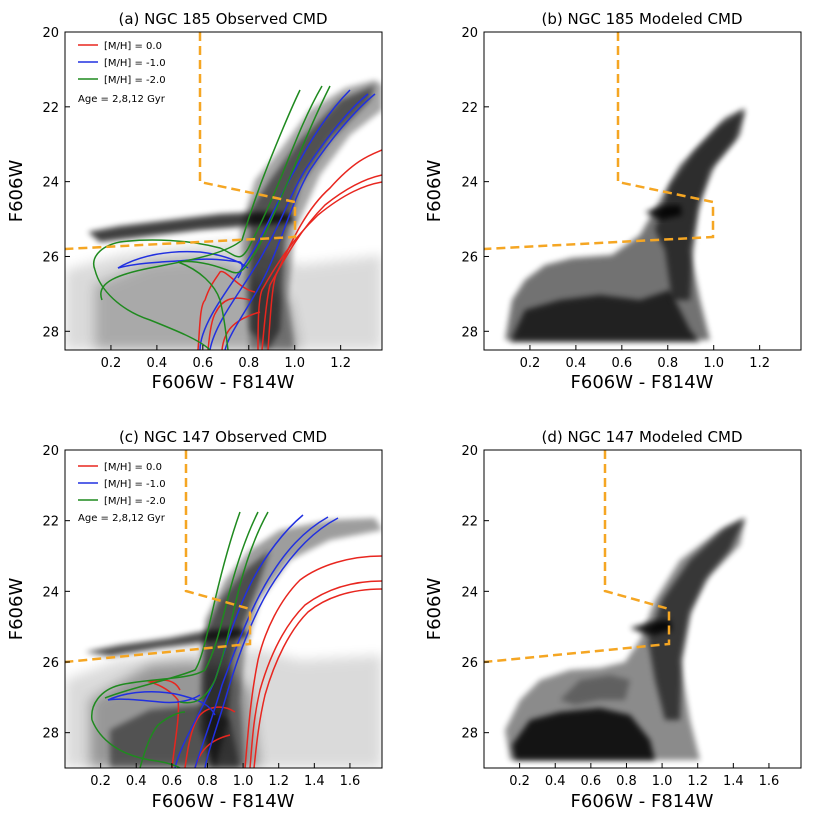  What do you see at coordinates (122, 518) in the screenshot?
I see `legend-c-note: Age = 2,8,12 Gyr` at bounding box center [122, 518].